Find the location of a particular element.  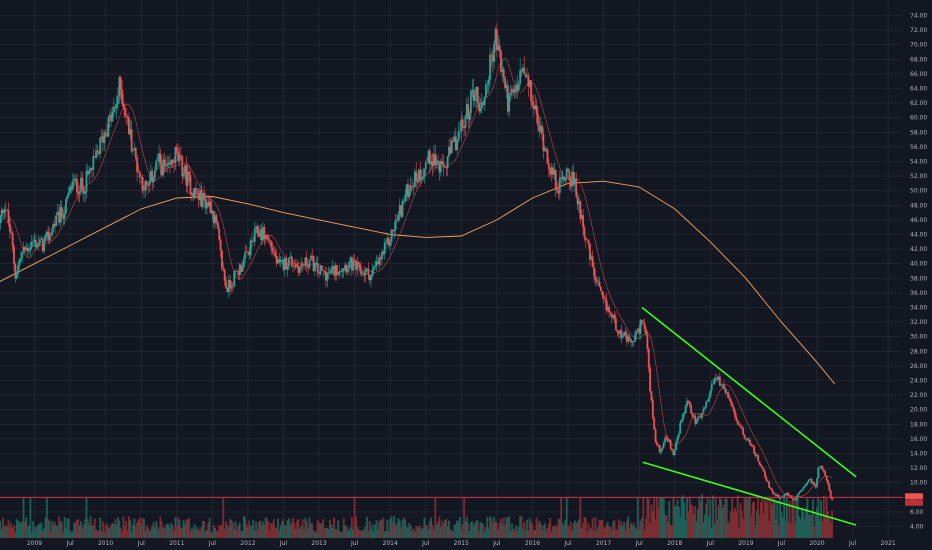

y-tick-label: 20.00 is located at coordinates (918, 410).